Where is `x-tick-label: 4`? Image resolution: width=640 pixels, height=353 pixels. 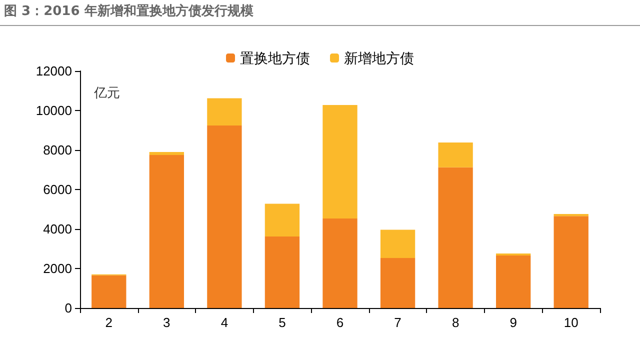 x-tick-label: 4 is located at coordinates (224, 322).